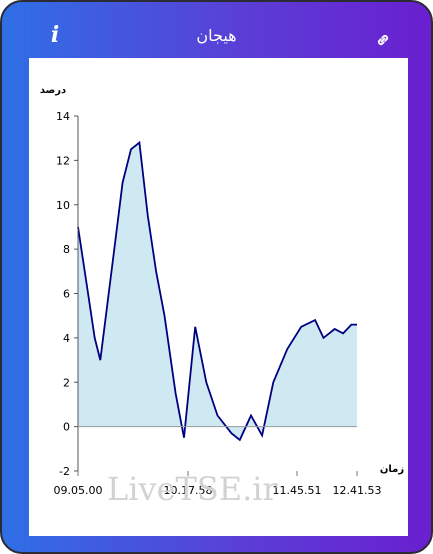 The width and height of the screenshot is (433, 554). Describe the element at coordinates (66, 338) in the screenshot. I see `y-tick-label: 4` at that location.